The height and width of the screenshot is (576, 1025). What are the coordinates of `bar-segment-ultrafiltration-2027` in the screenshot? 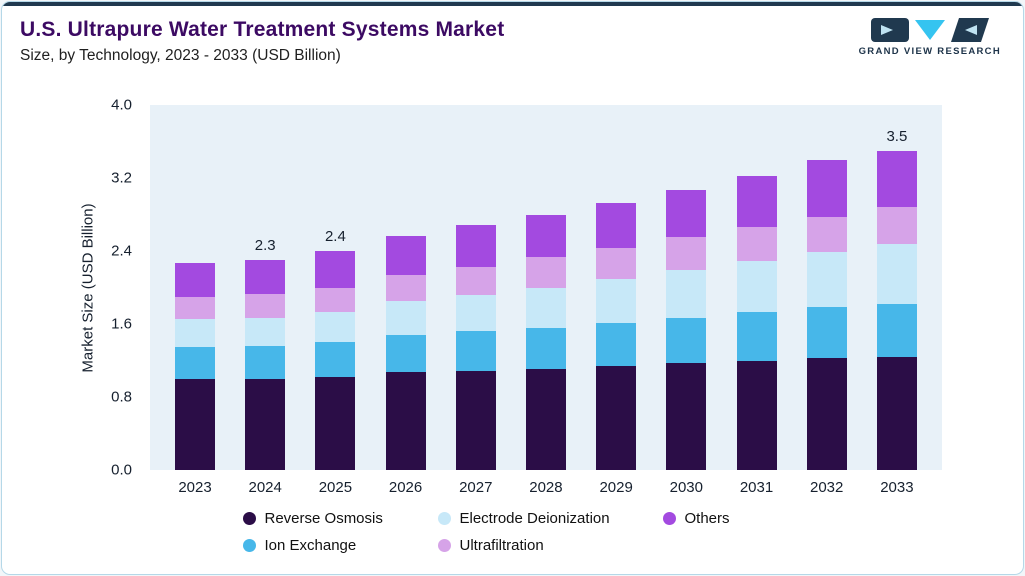 It's located at (475, 280).